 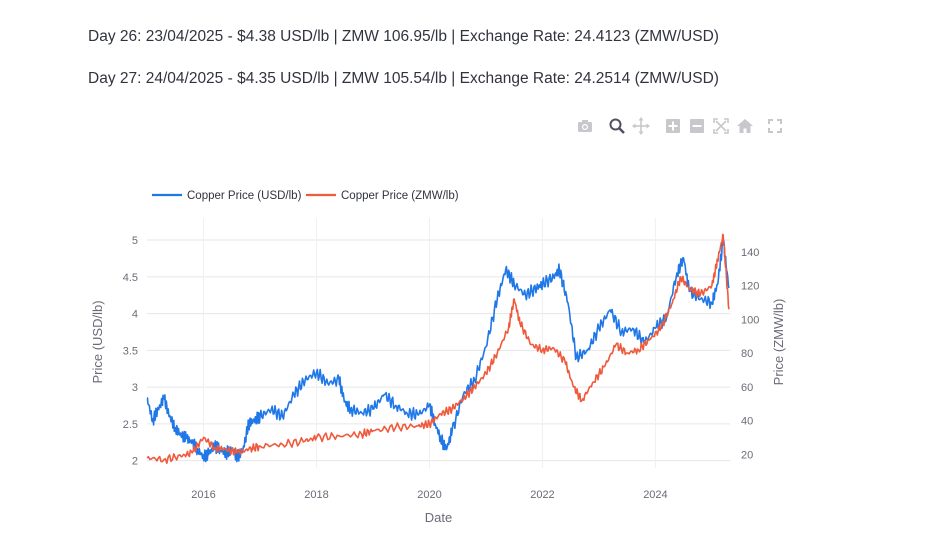 I want to click on zoom-out-icon, so click(x=697, y=126).